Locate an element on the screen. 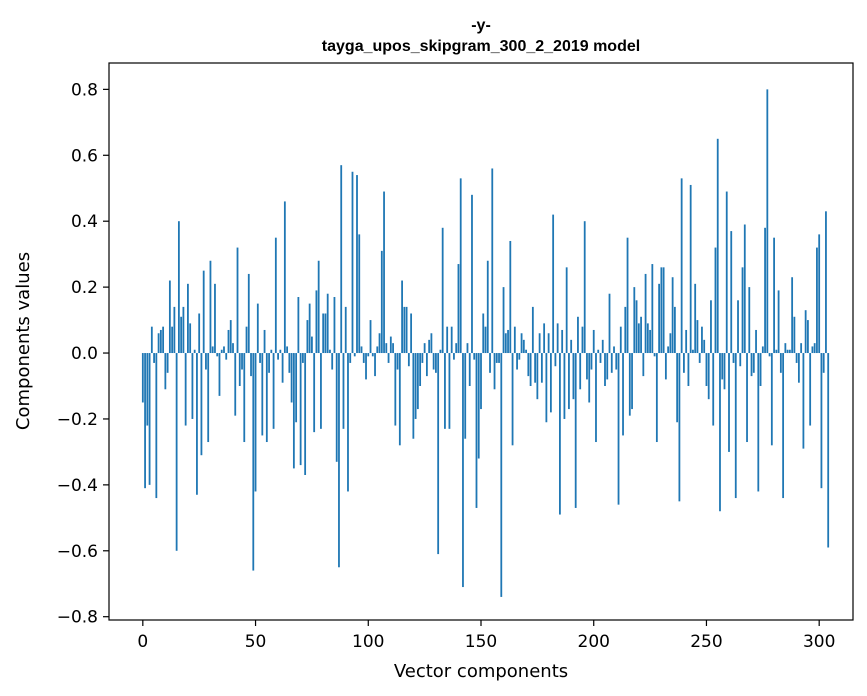 This screenshot has height=696, width=867. y-tick-label-3: −0.2 is located at coordinates (77, 420).